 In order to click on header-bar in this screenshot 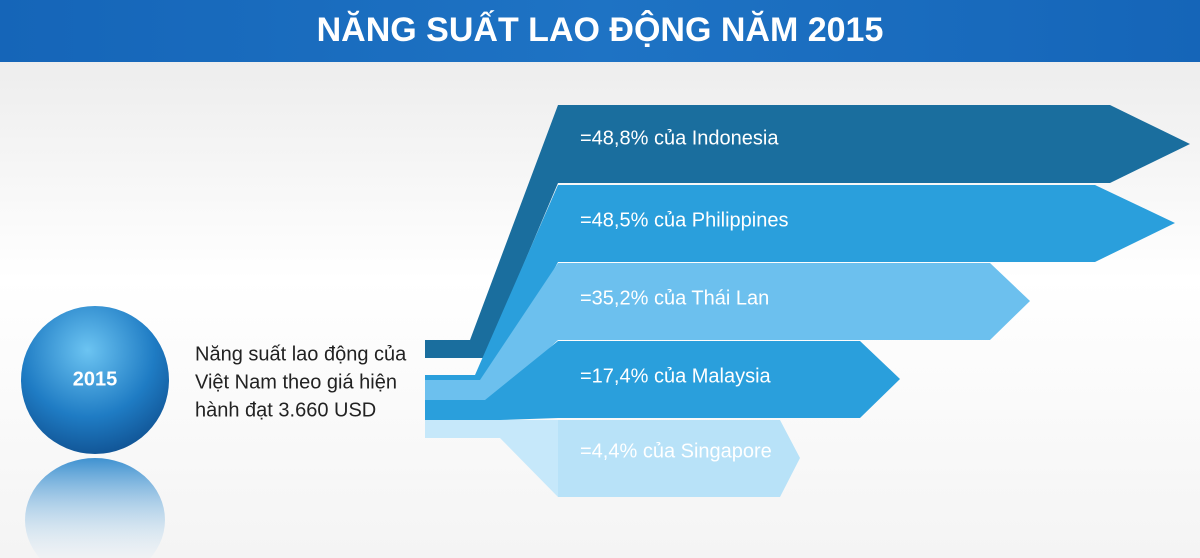, I will do `click(600, 31)`.